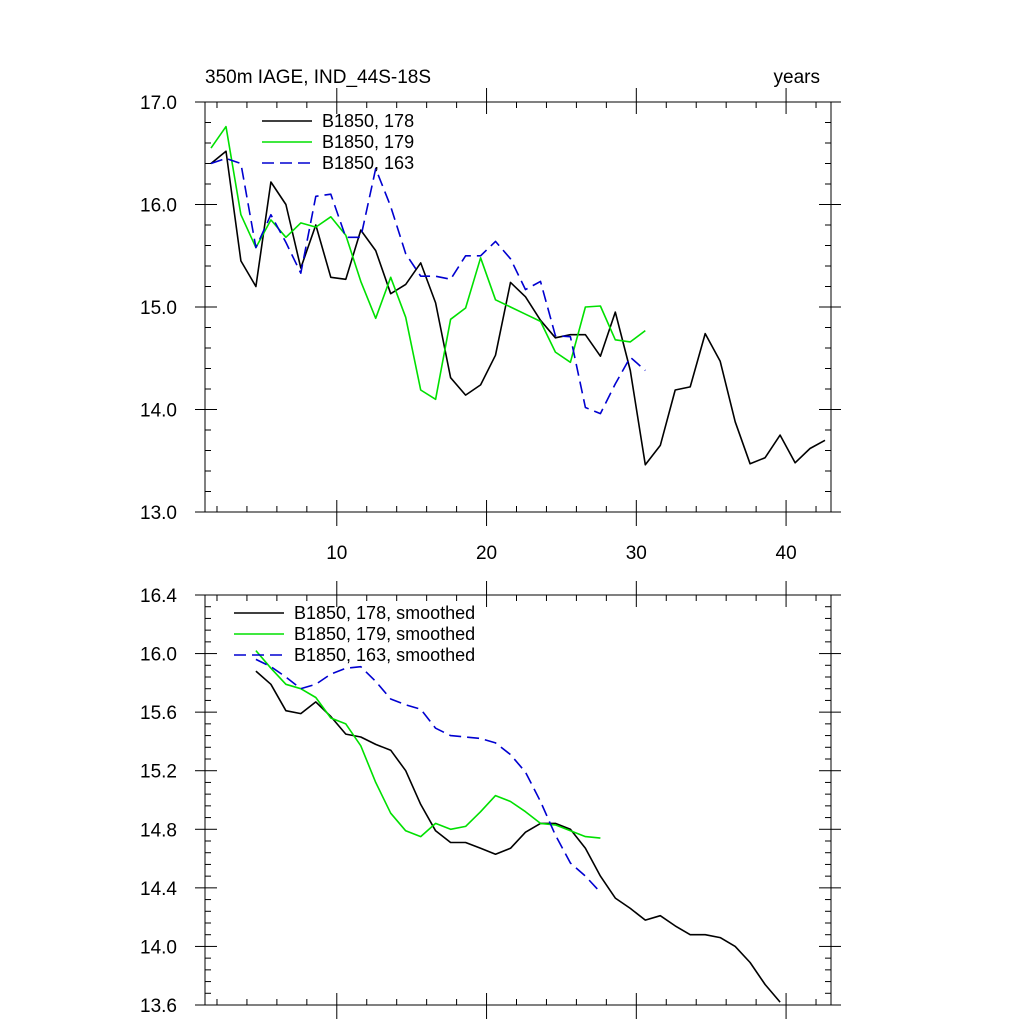 This screenshot has width=1024, height=1024. What do you see at coordinates (797, 77) in the screenshot?
I see `top-chart-units: years` at bounding box center [797, 77].